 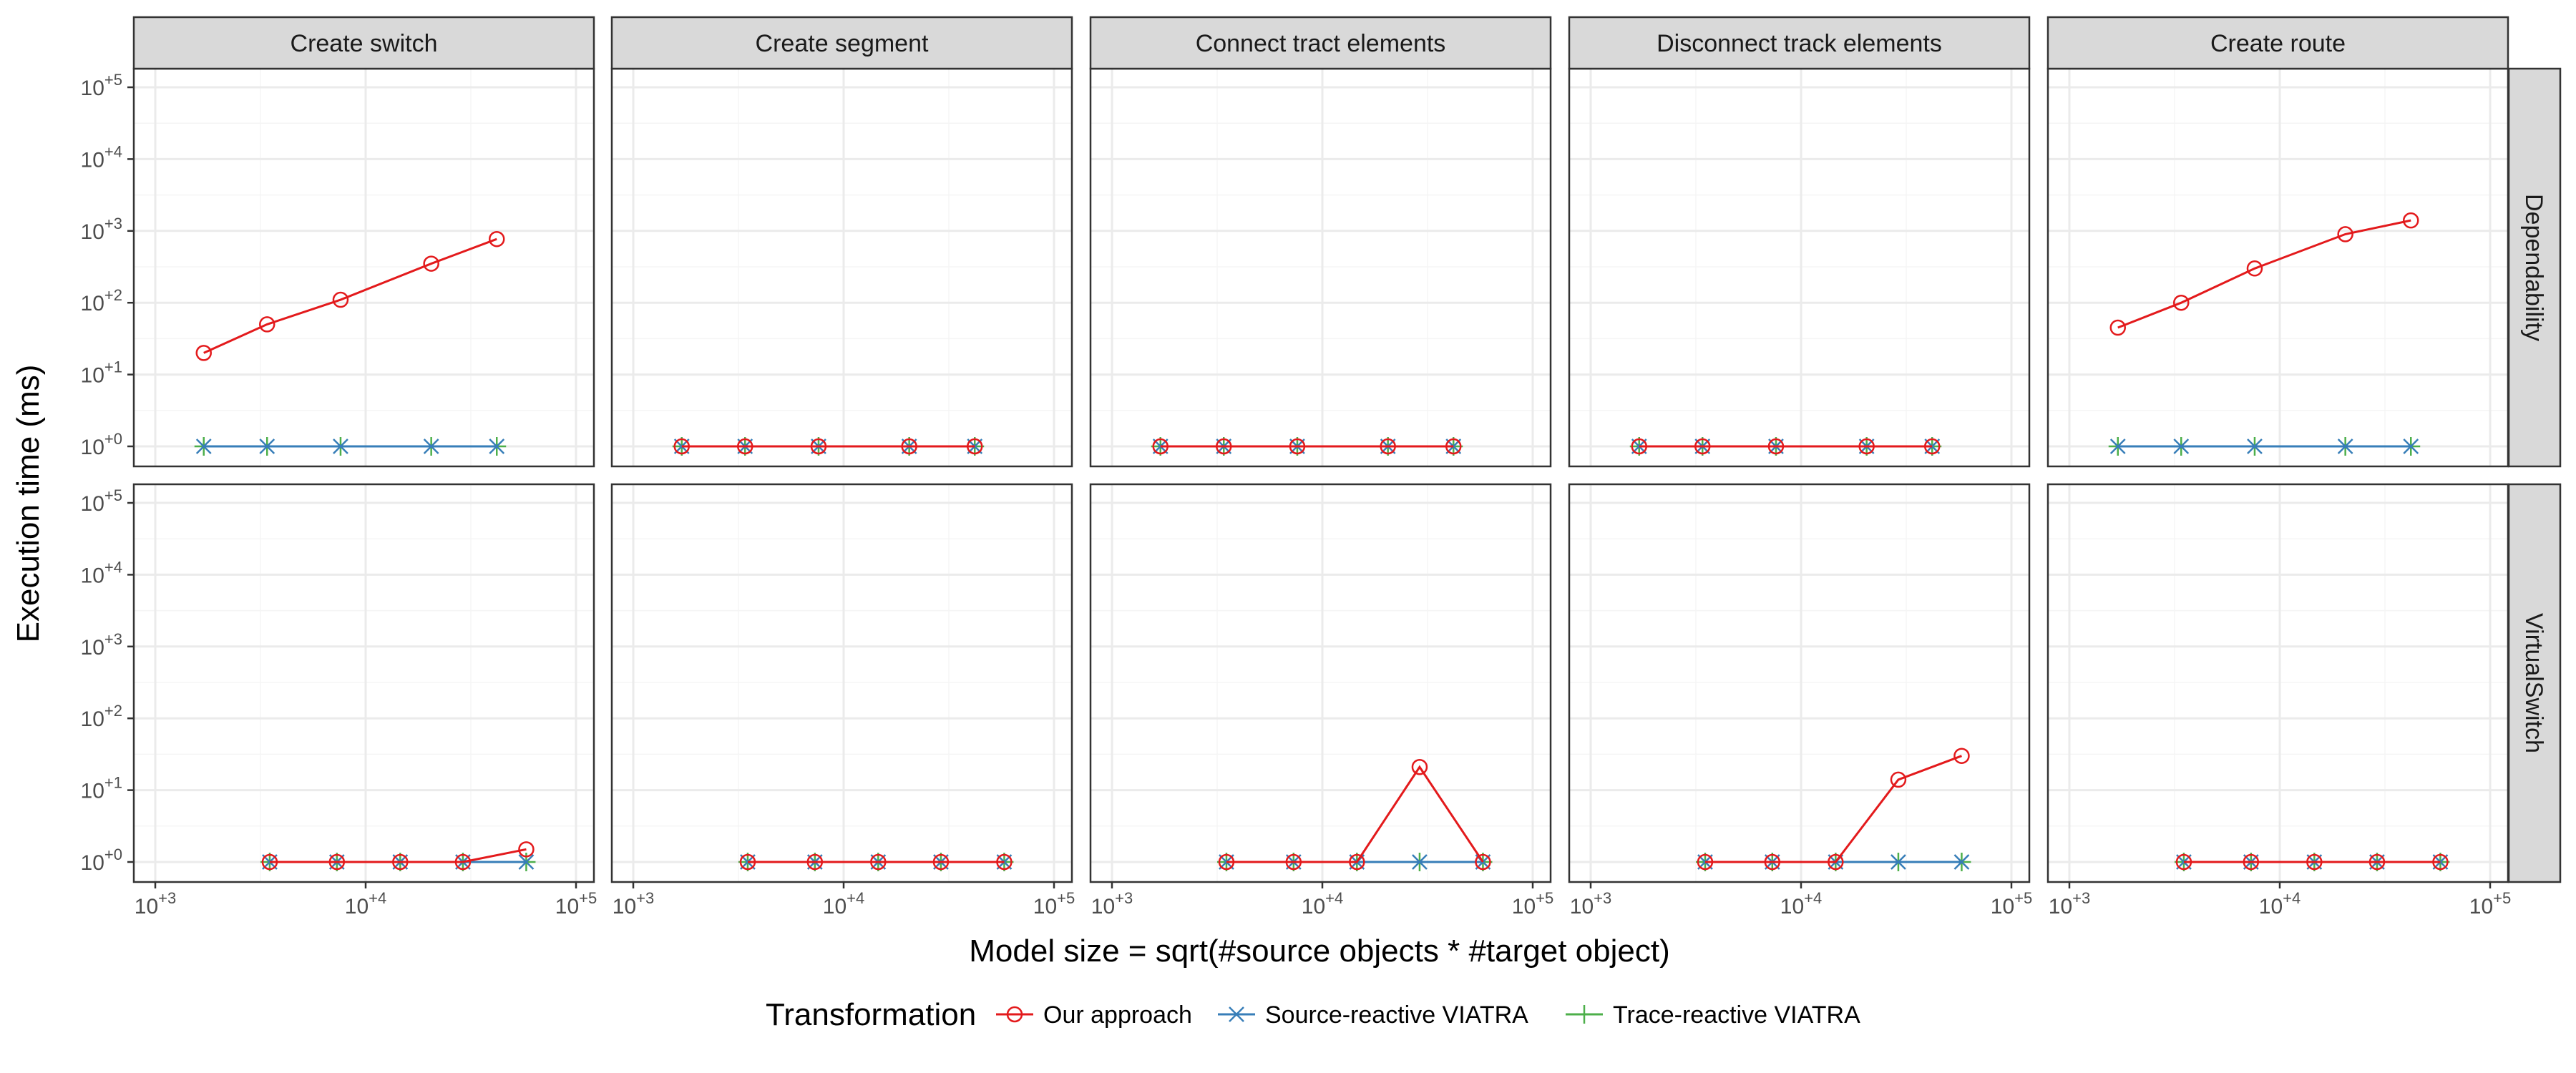 I want to click on facet-label-connect-tract-elements: Connect tract elements, so click(x=1321, y=43).